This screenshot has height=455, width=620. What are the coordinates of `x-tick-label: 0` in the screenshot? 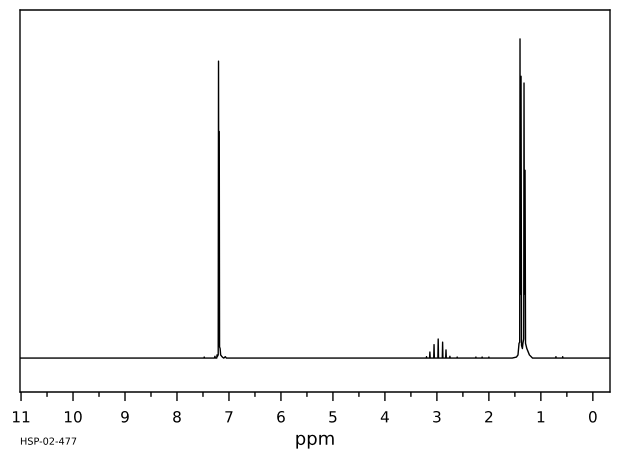 It's located at (592, 417).